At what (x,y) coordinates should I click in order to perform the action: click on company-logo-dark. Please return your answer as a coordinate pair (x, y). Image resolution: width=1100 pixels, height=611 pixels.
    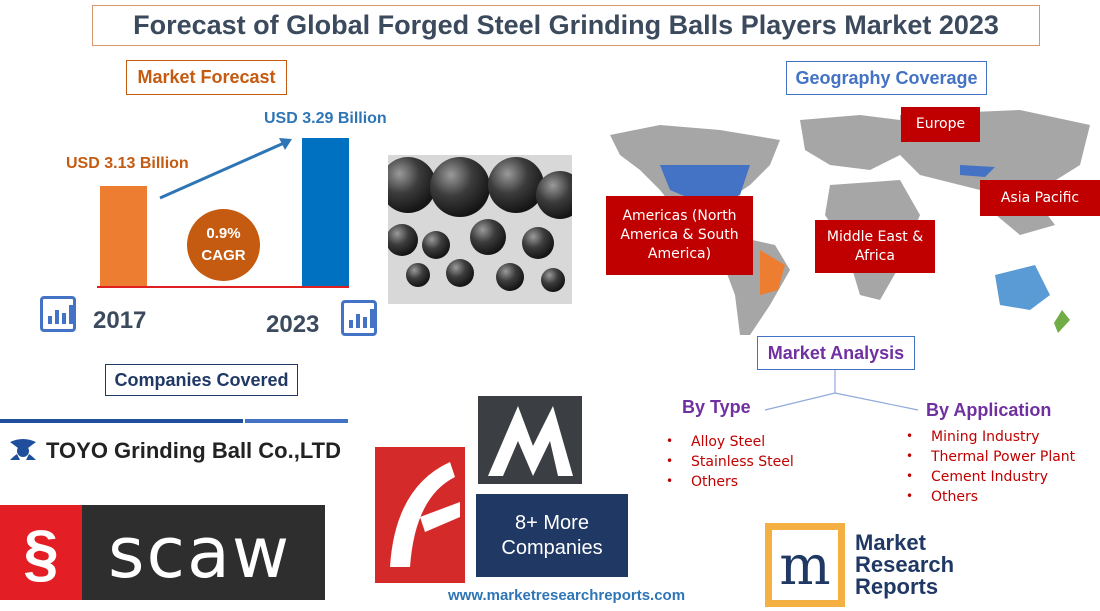
    Looking at the image, I should click on (530, 440).